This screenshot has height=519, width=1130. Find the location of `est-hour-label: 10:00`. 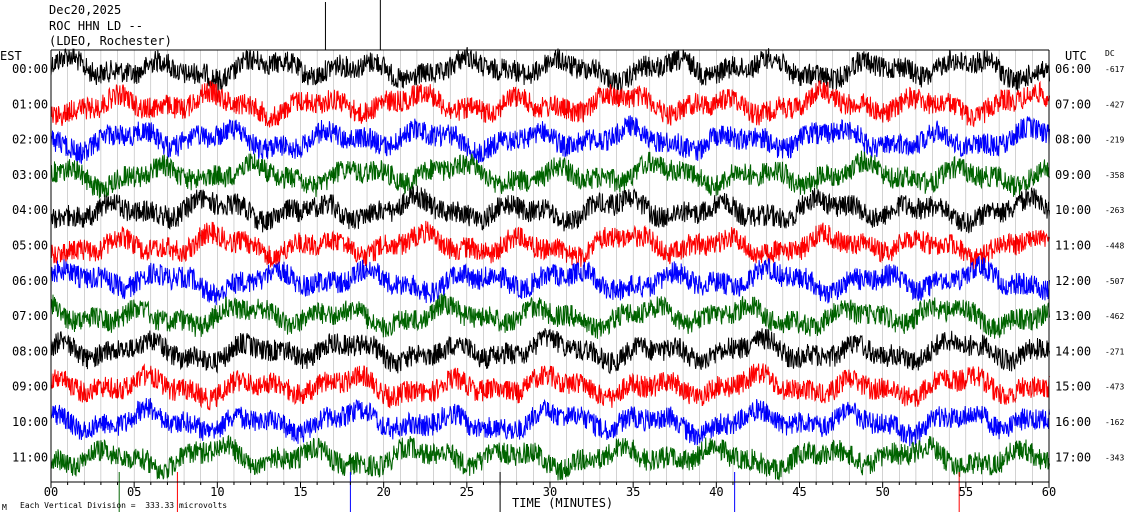

est-hour-label: 10:00 is located at coordinates (30, 422).